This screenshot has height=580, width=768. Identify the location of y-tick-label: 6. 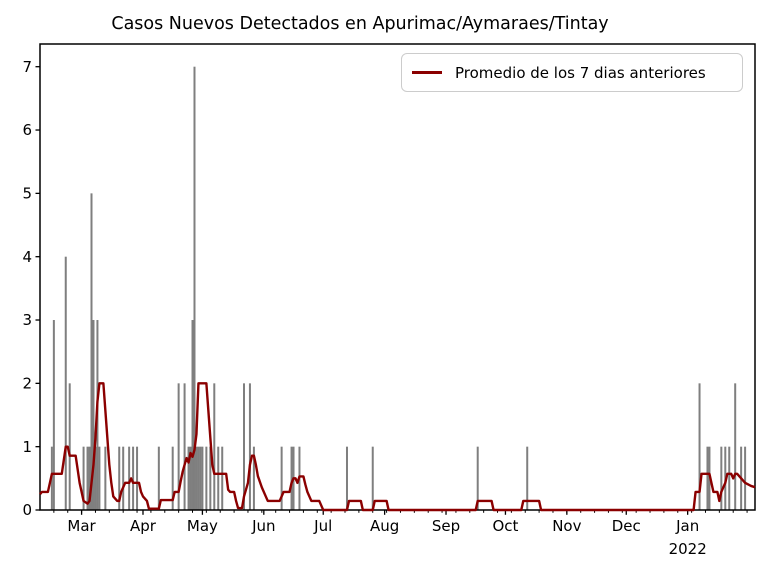
(27, 130).